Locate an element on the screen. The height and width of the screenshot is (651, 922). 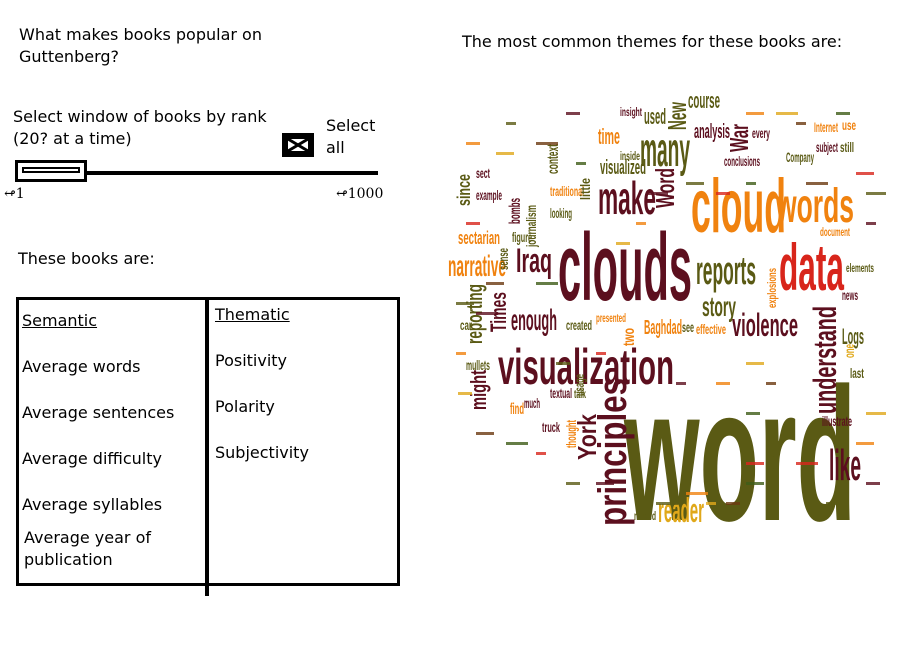
word-cloud-term: presented is located at coordinates (611, 318).